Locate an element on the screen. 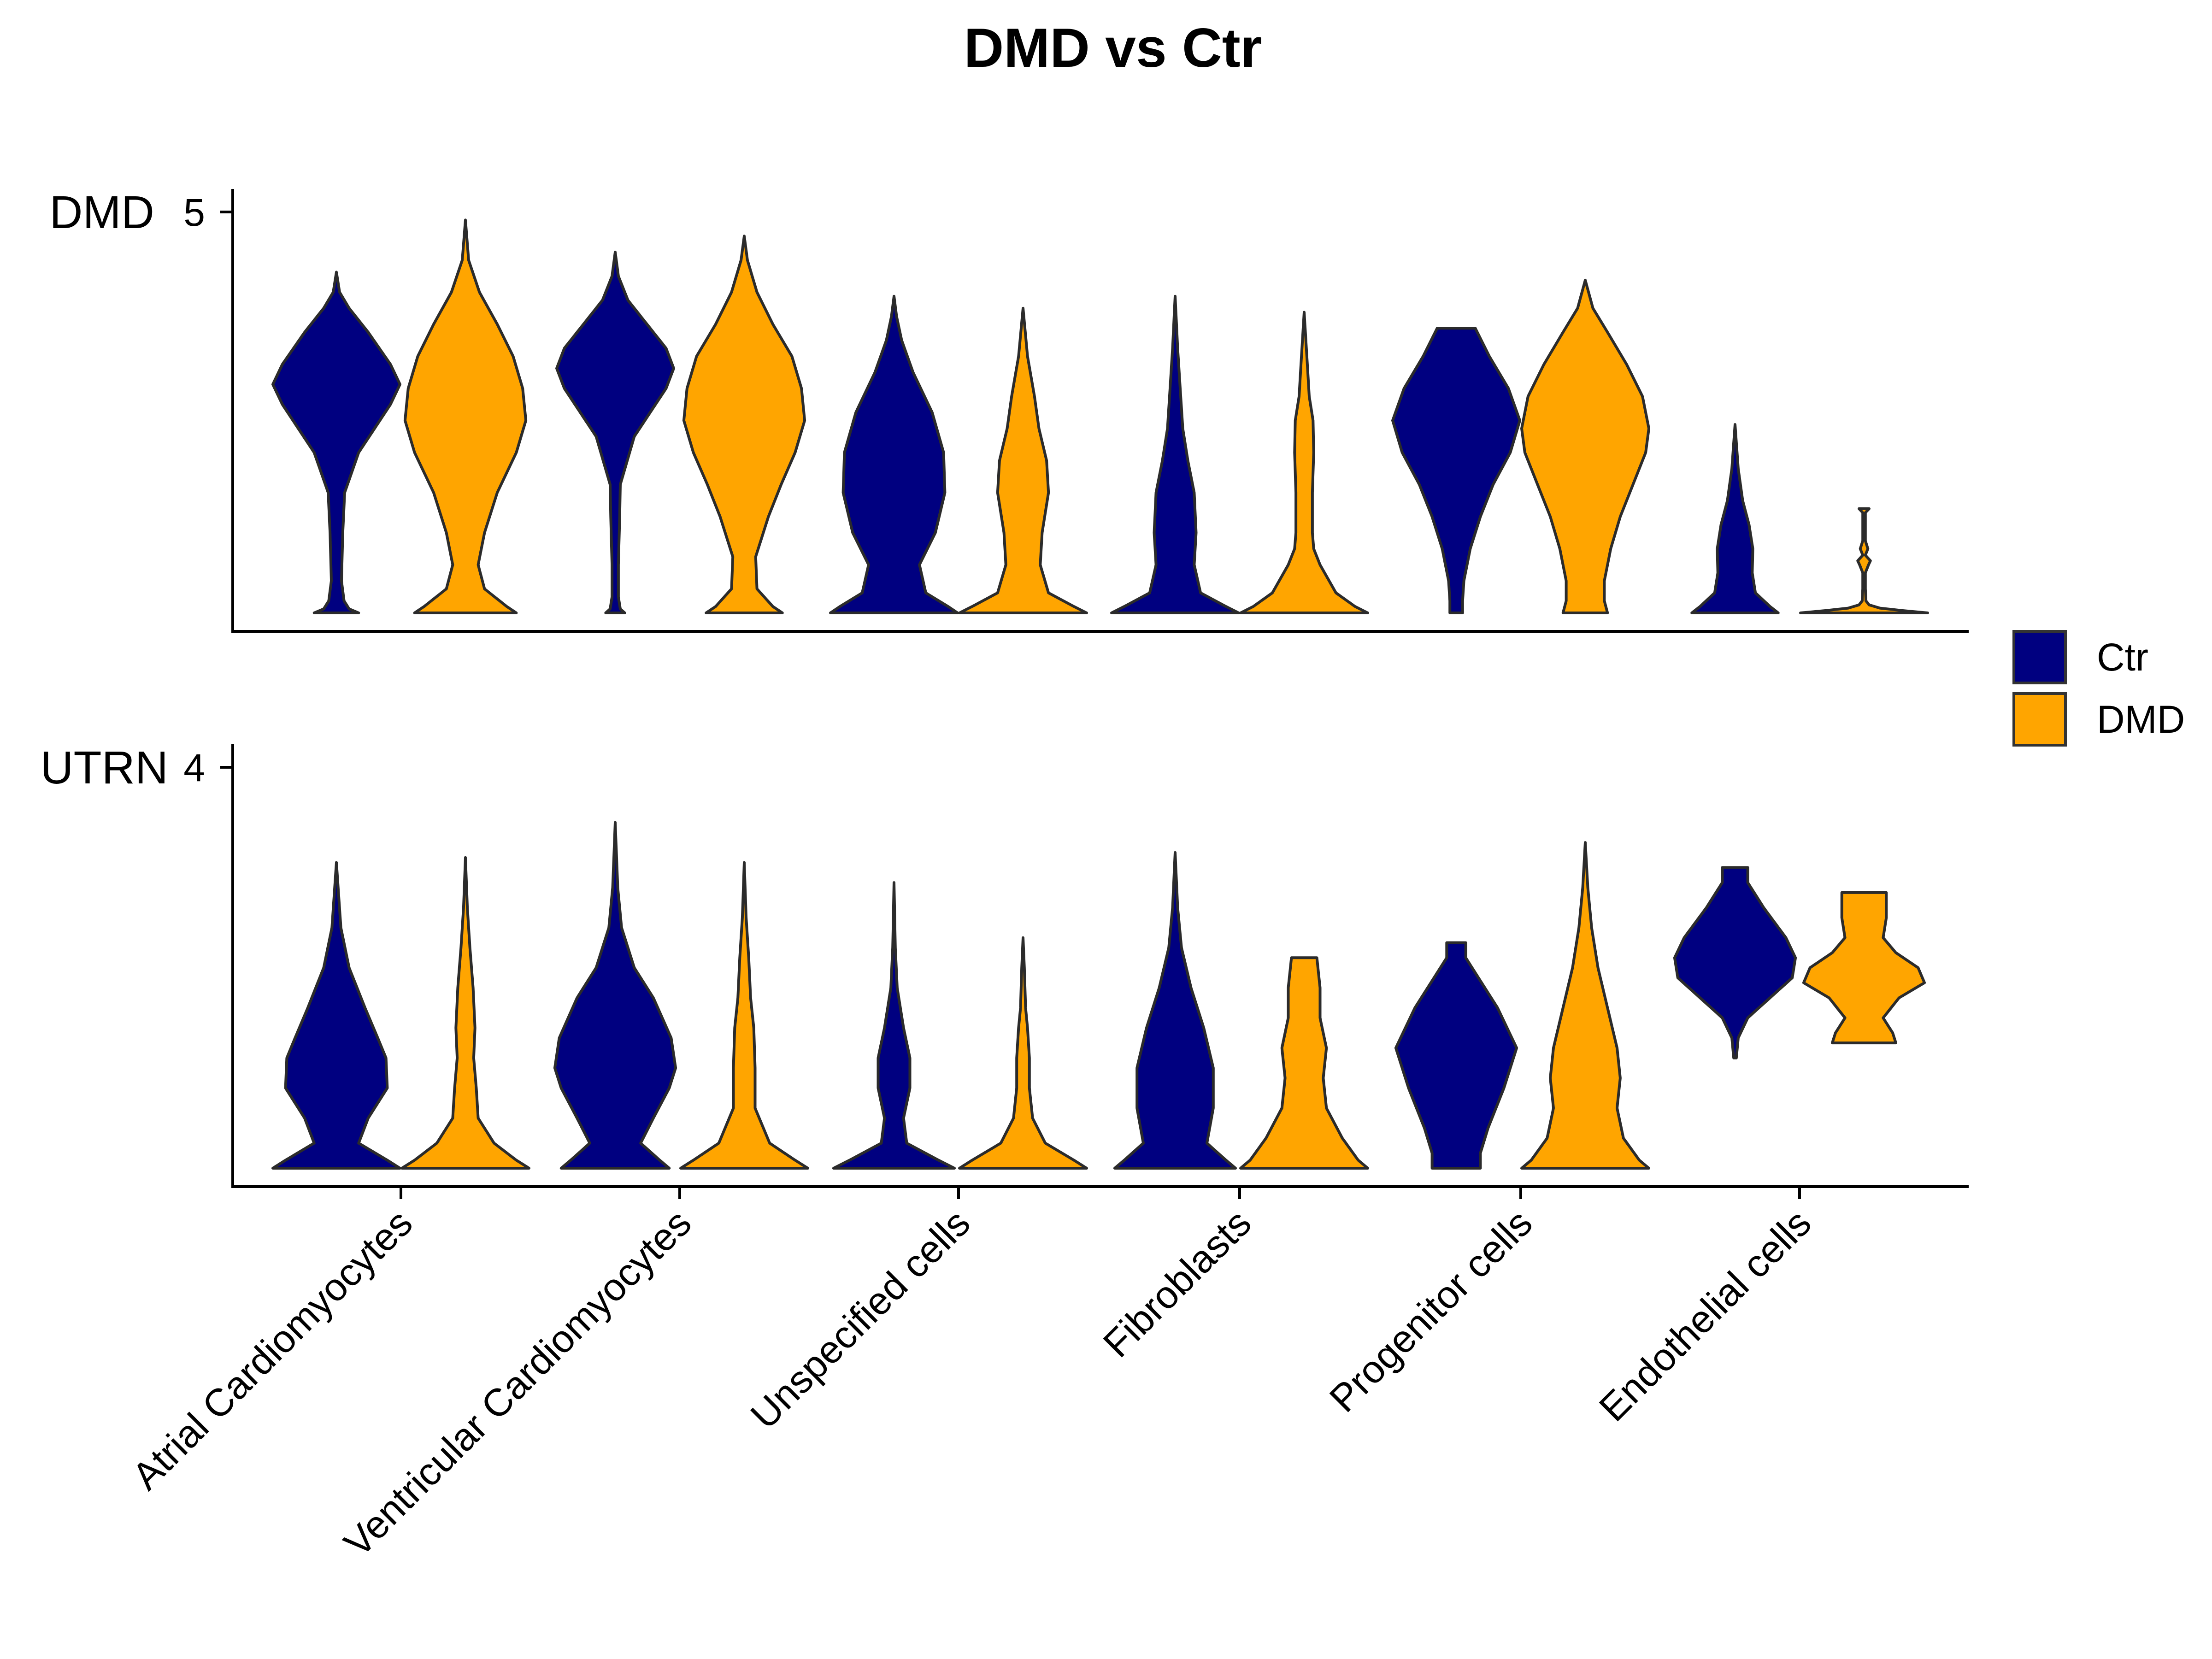  violin-dmd-dmd-endothelial-cells is located at coordinates (1864, 560).